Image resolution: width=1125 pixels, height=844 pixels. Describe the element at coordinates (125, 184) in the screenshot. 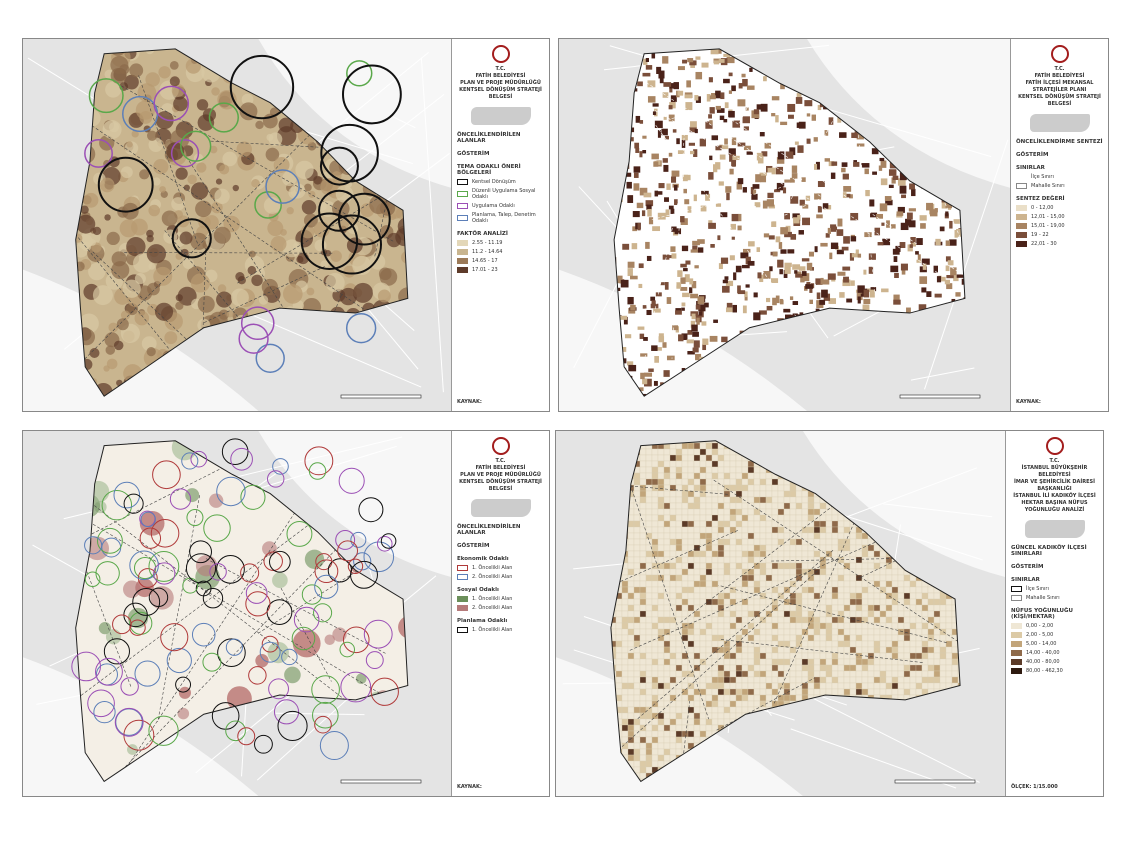

I see `theme-ring` at that location.